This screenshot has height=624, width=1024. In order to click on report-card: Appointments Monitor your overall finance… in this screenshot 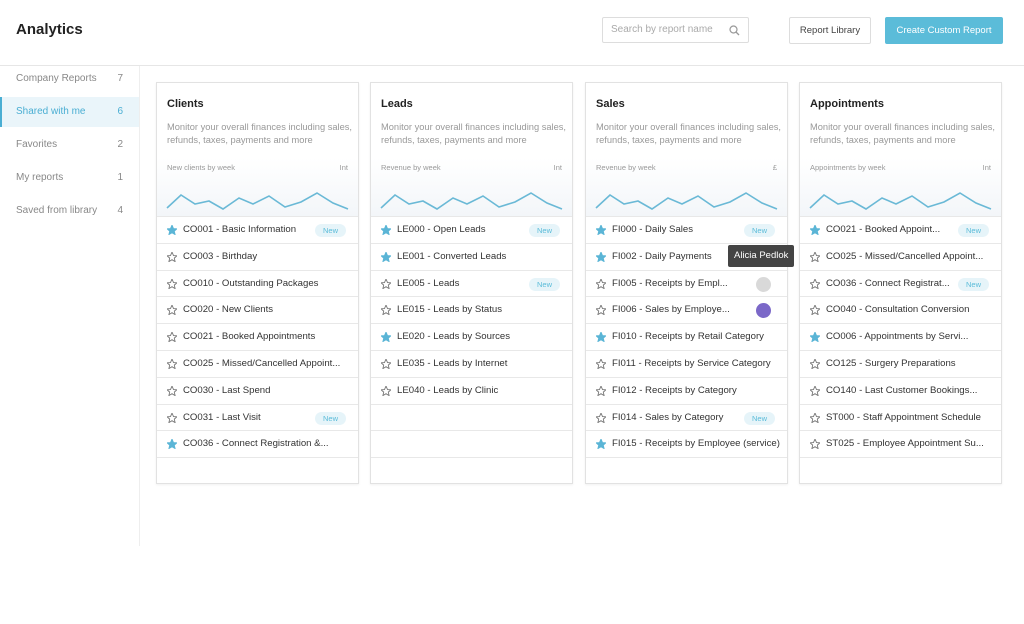, I will do `click(900, 283)`.